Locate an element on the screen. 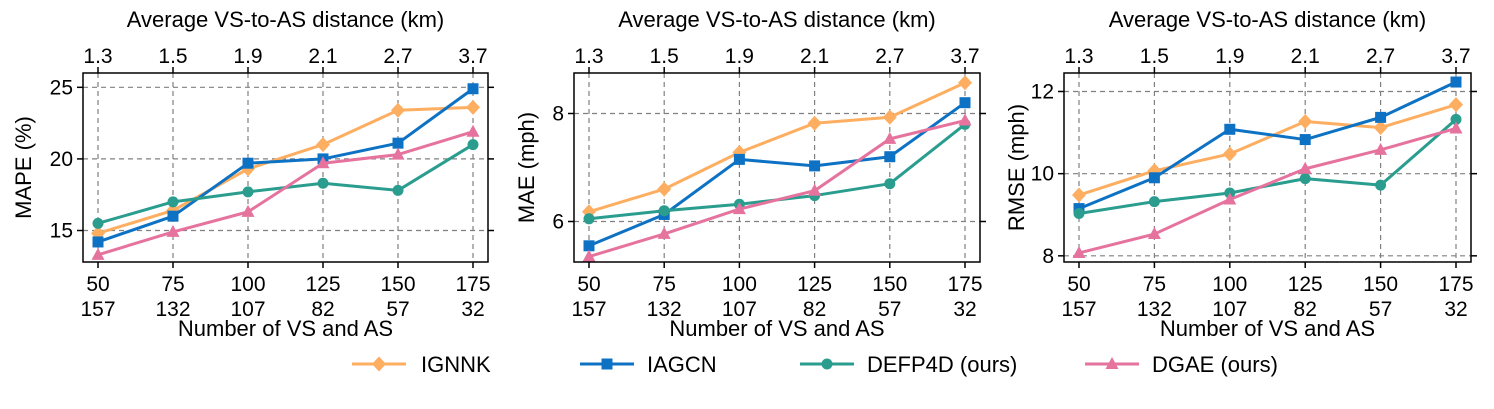  legend-label: DGAE (ours) is located at coordinates (1215, 364).